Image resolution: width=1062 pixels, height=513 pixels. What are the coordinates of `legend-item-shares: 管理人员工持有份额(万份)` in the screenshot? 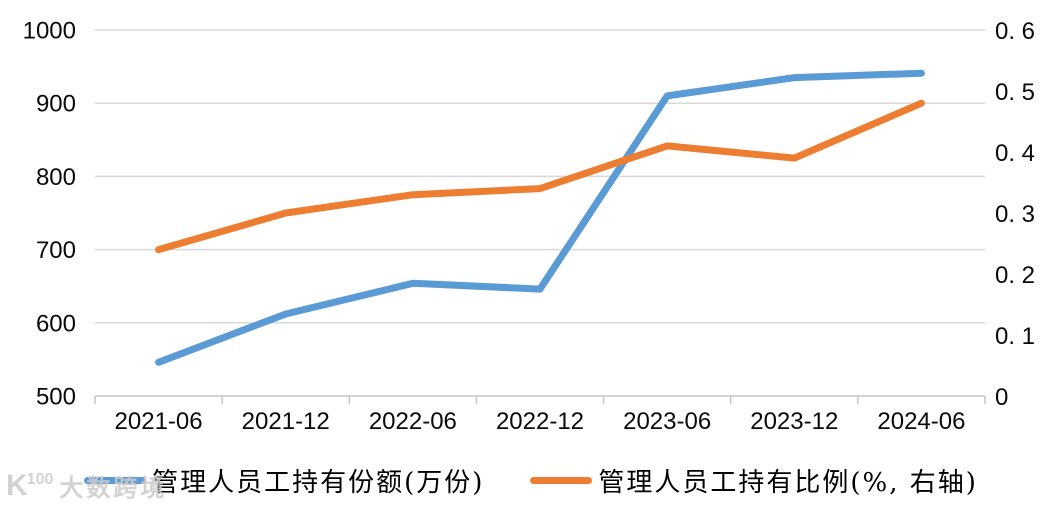 It's located at (284, 480).